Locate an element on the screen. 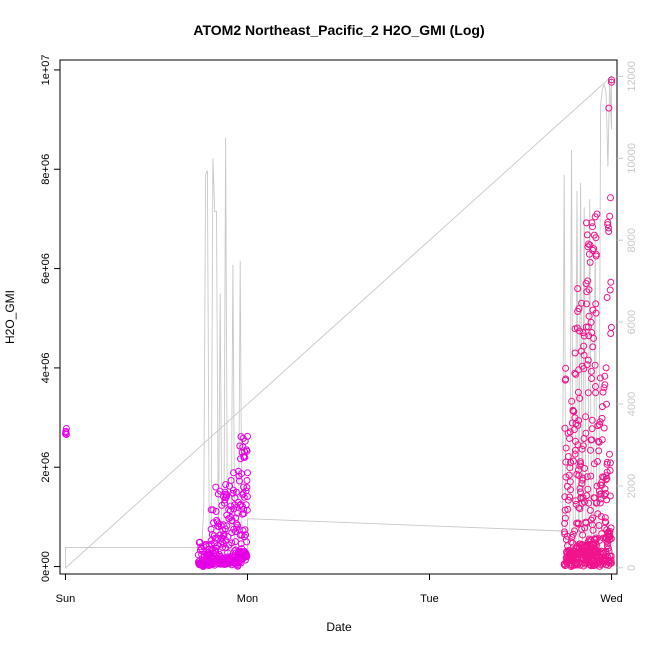 Image resolution: width=650 pixels, height=650 pixels. y2-tick-label: 10000 is located at coordinates (632, 158).